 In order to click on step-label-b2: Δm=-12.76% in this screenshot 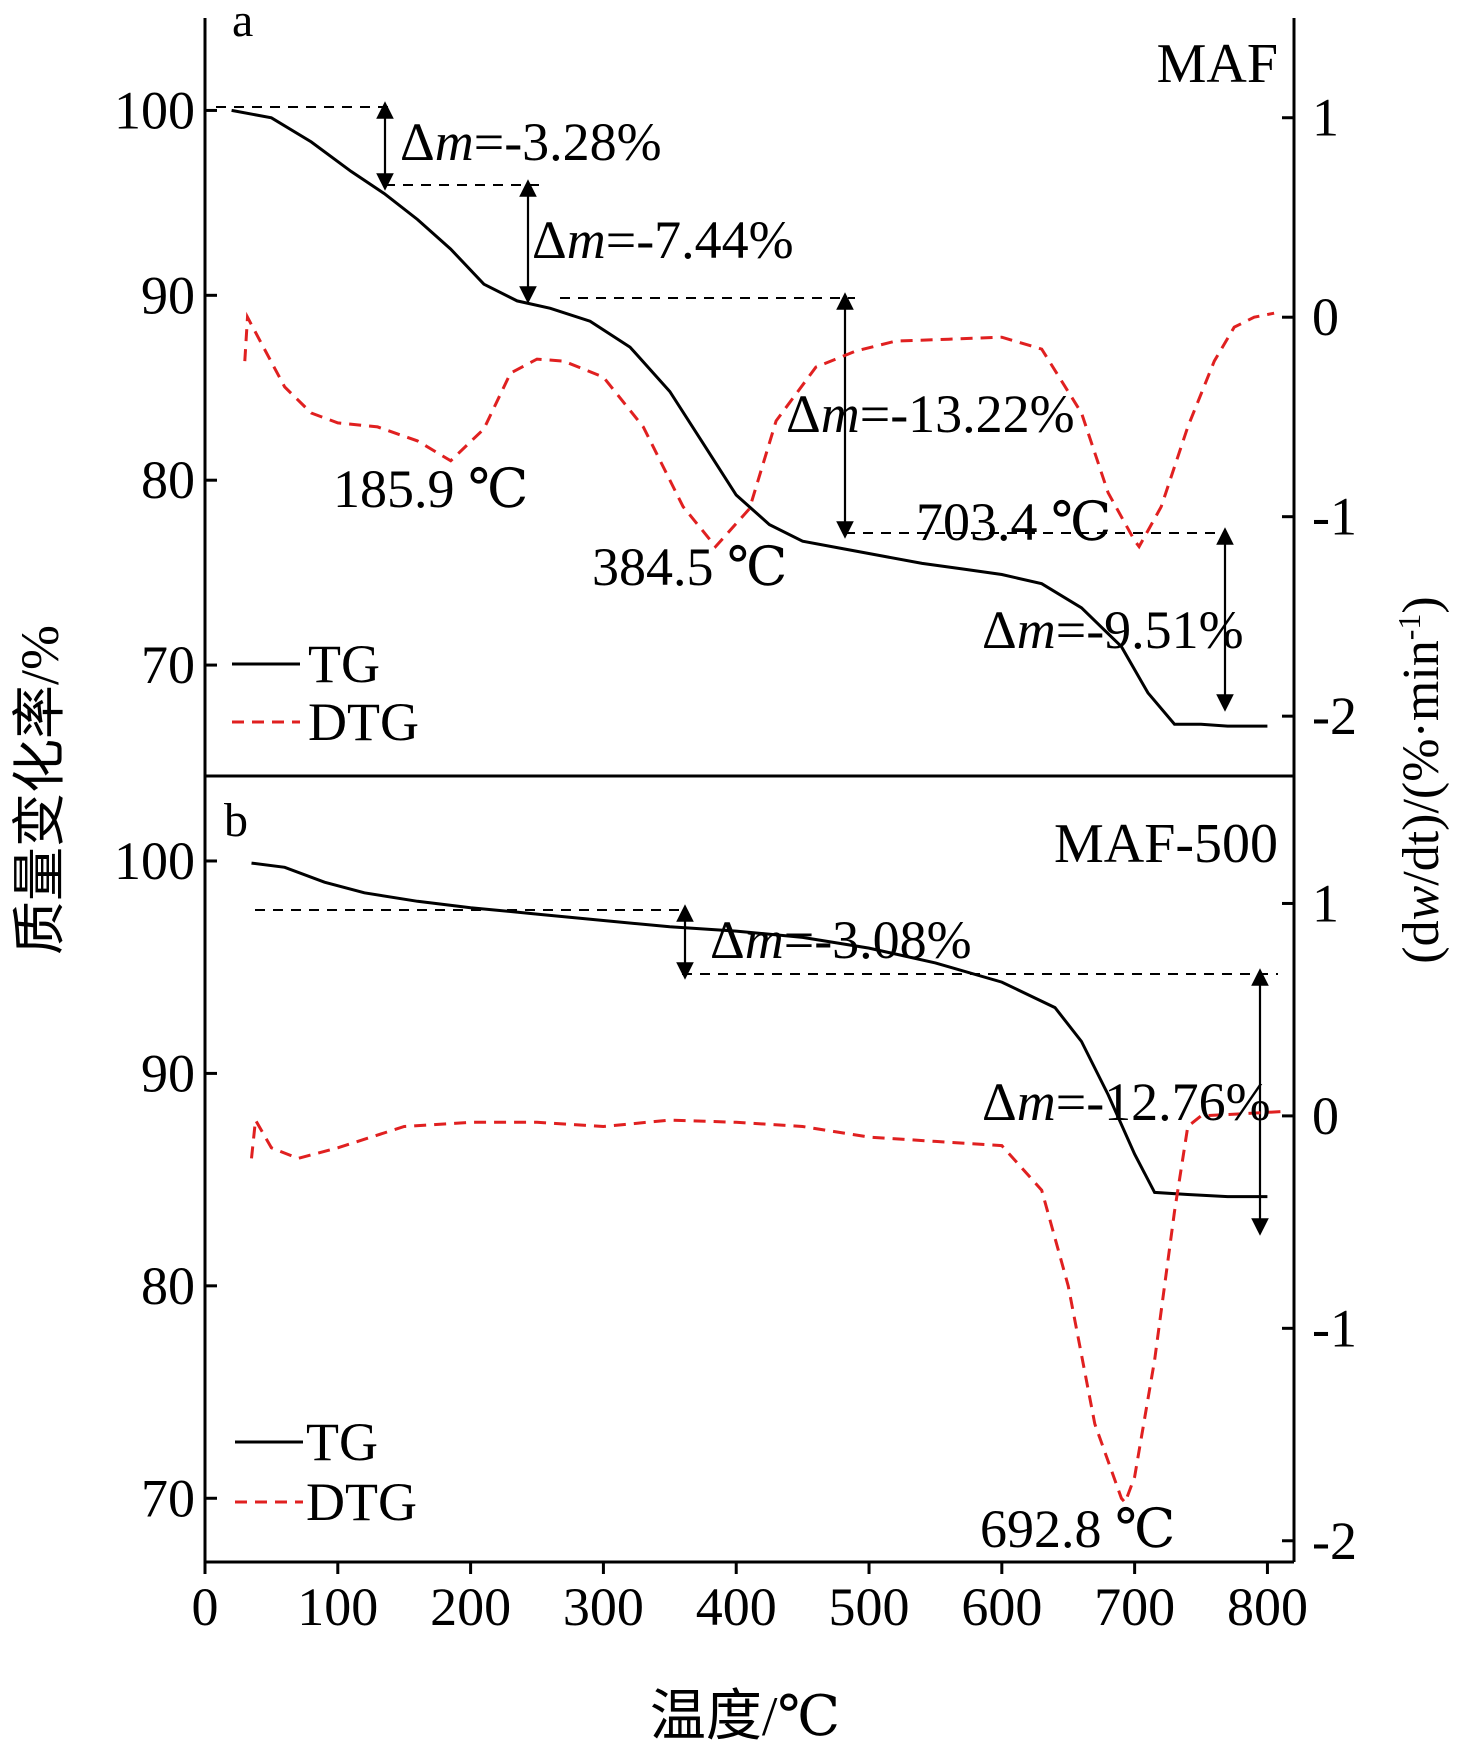, I will do `click(1126, 1102)`.